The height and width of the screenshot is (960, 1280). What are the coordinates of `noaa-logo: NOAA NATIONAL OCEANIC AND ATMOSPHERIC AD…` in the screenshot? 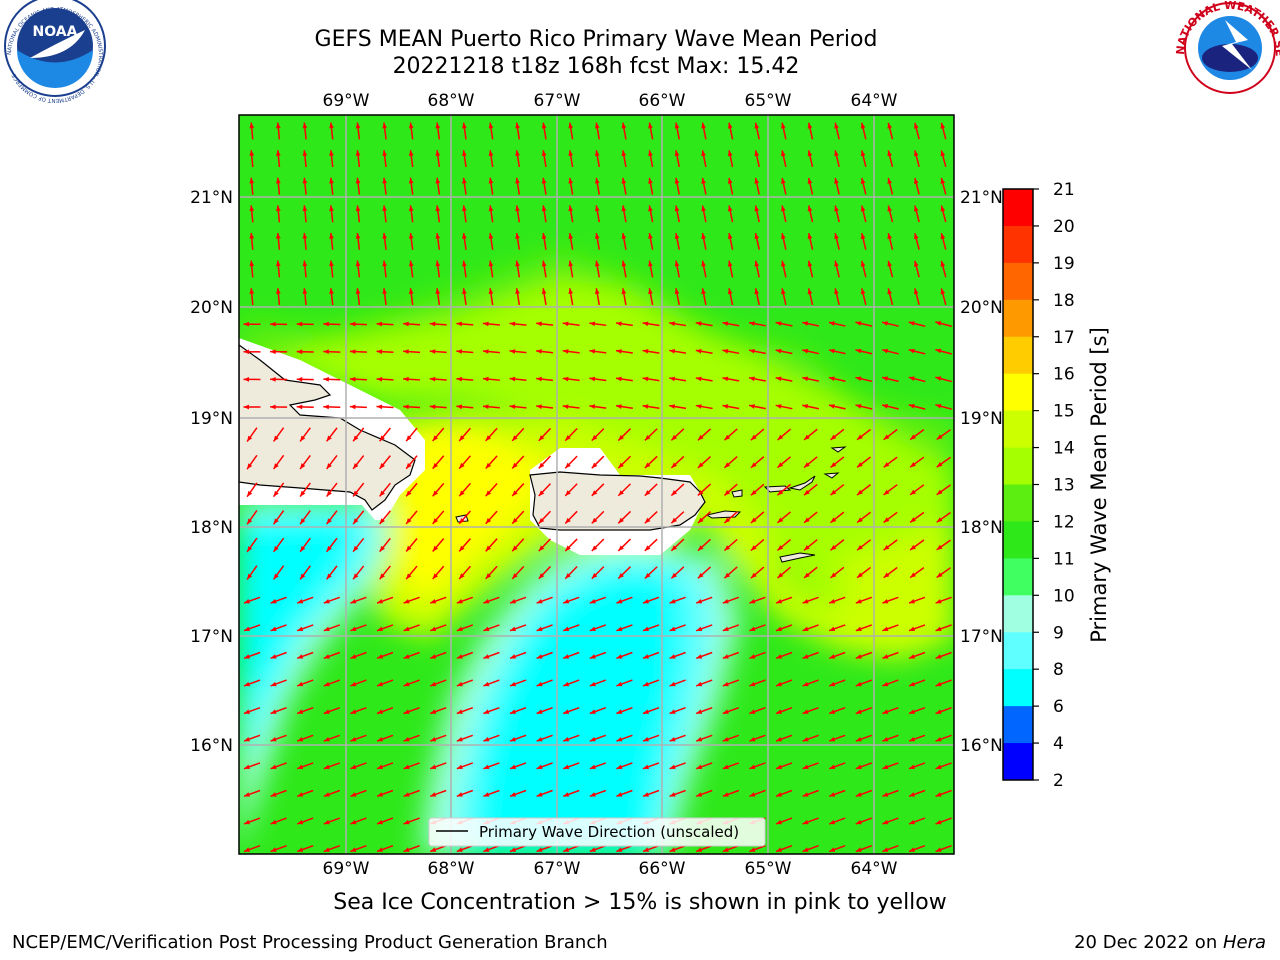 It's located at (55, 51).